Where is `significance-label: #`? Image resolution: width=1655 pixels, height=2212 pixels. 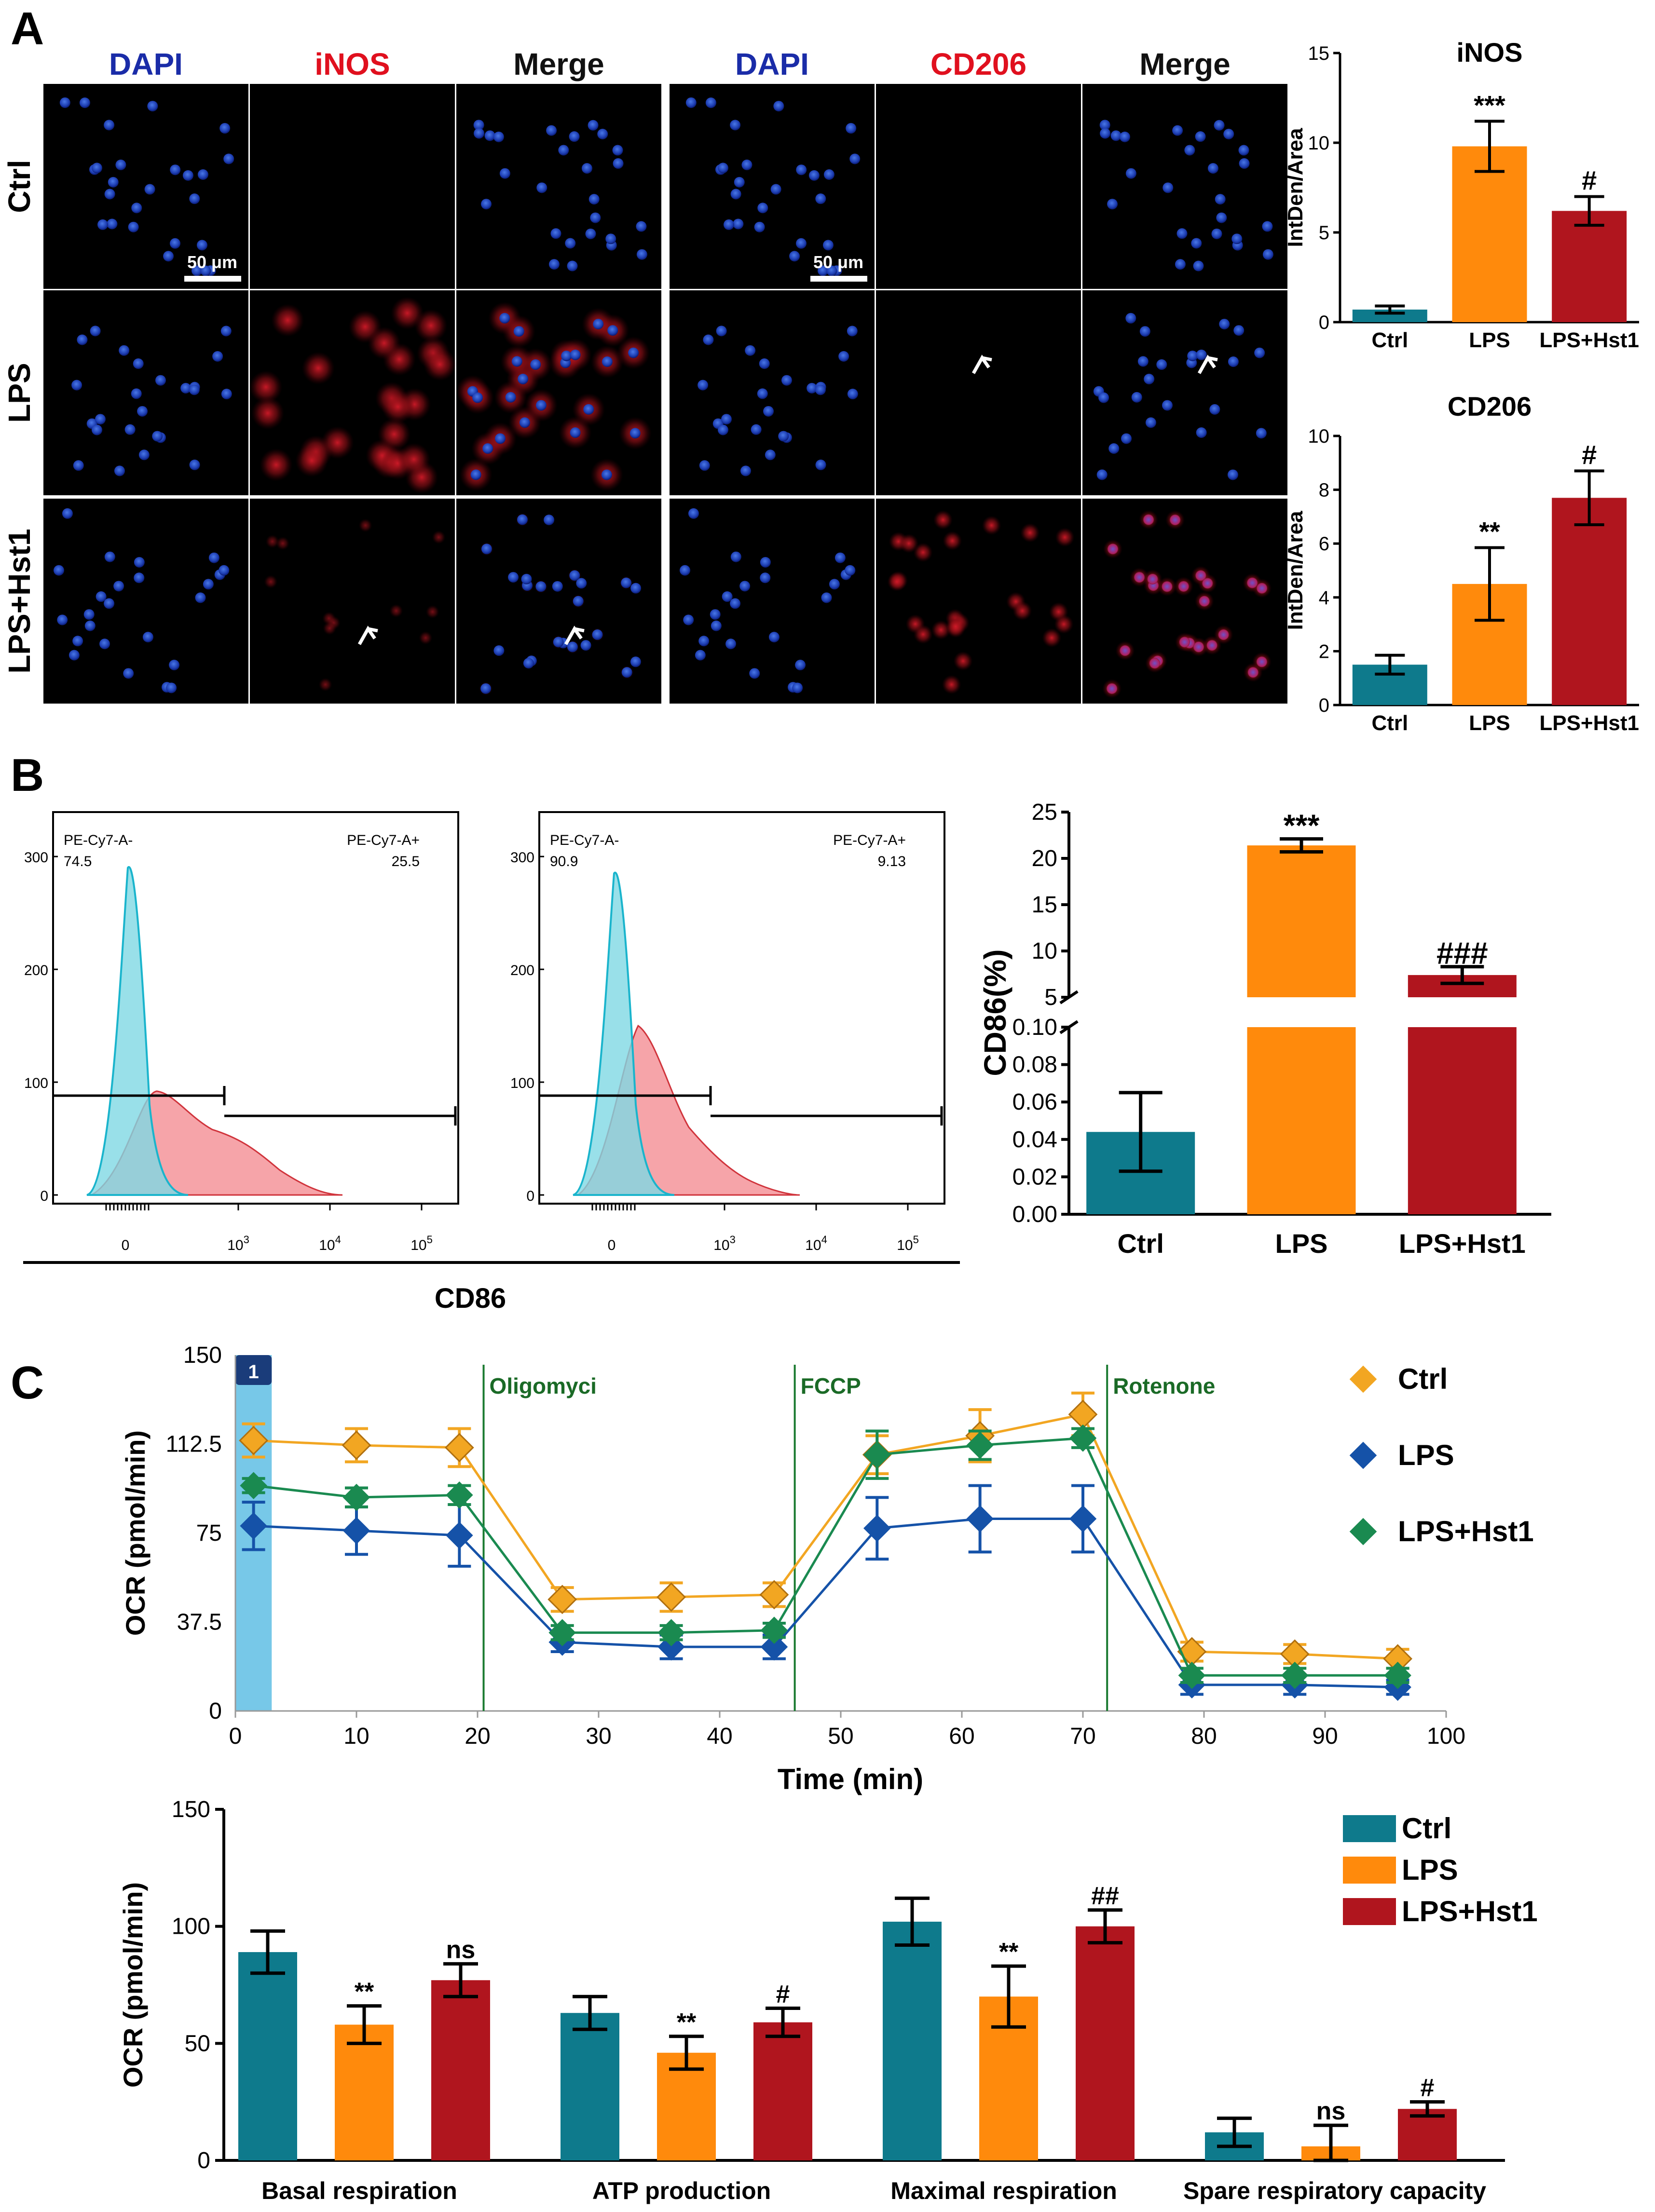 significance-label: # is located at coordinates (1590, 455).